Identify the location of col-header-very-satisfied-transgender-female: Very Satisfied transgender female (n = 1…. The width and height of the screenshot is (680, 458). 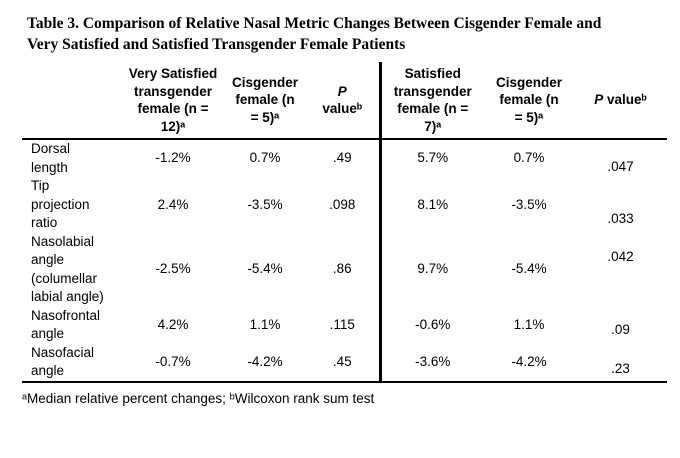
(173, 101).